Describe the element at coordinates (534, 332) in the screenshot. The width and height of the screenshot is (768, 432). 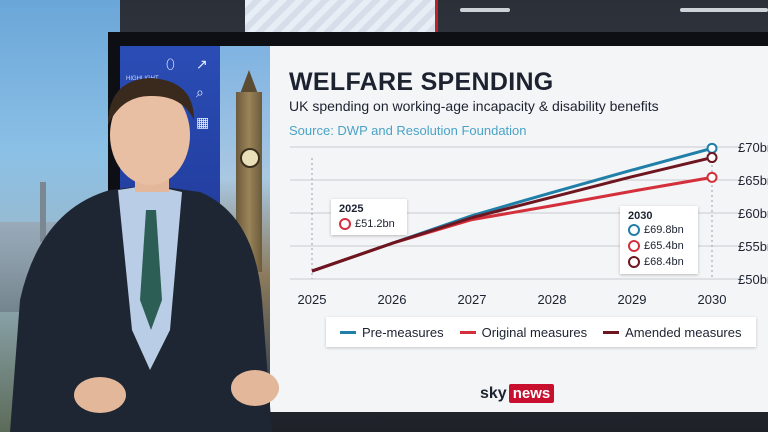
I see `legend-label: Original measures` at that location.